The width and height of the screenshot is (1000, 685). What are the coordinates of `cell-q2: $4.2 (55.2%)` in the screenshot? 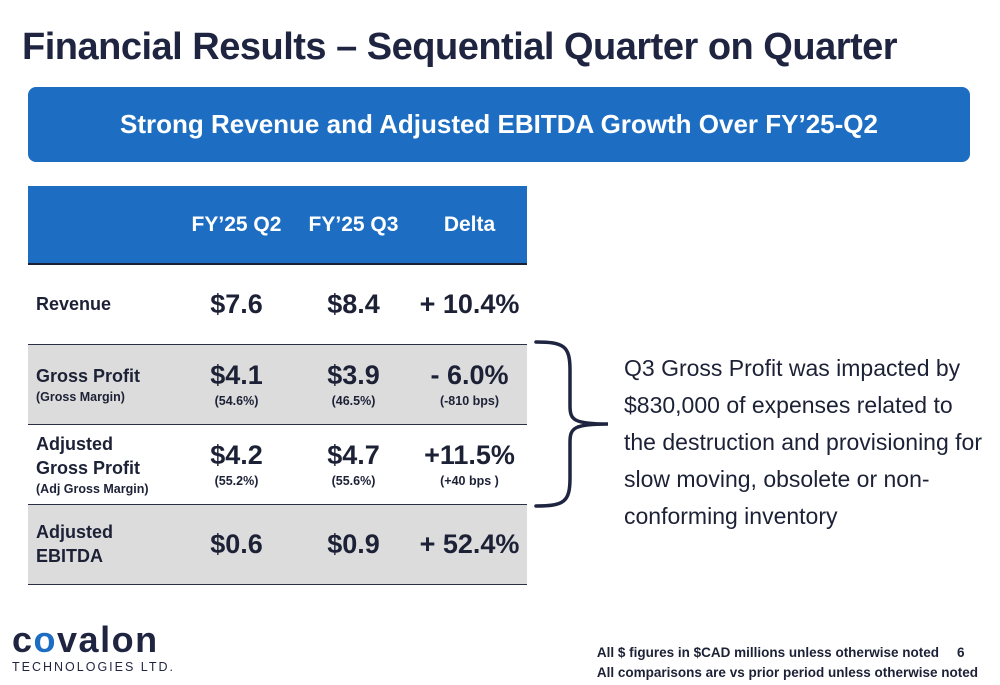 It's located at (236, 464).